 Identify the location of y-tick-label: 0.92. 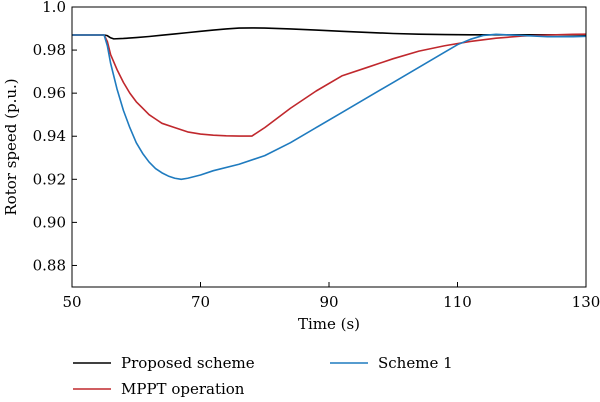
(49, 179).